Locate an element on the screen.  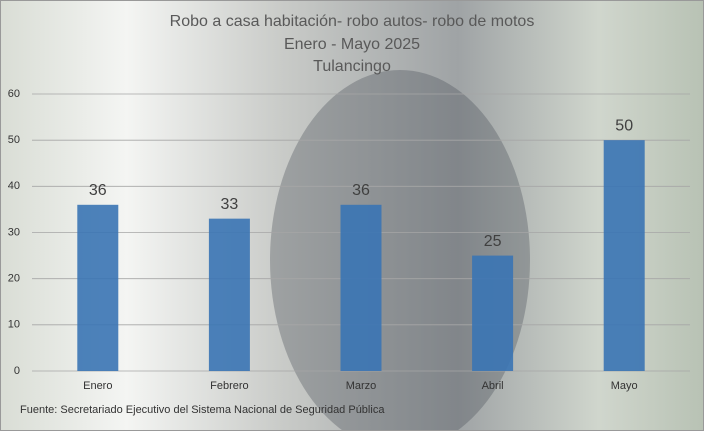
x-tick-label: Febrero is located at coordinates (229, 386).